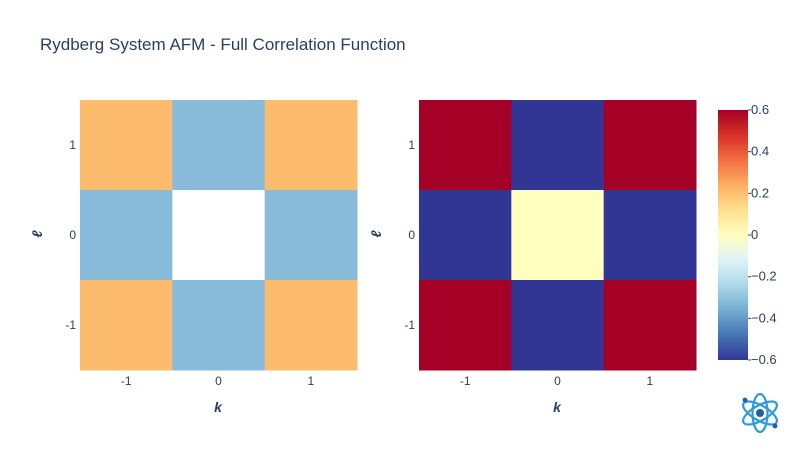 The height and width of the screenshot is (450, 800). Describe the element at coordinates (760, 109) in the screenshot. I see `colorbar-tick-label: 0.6` at that location.